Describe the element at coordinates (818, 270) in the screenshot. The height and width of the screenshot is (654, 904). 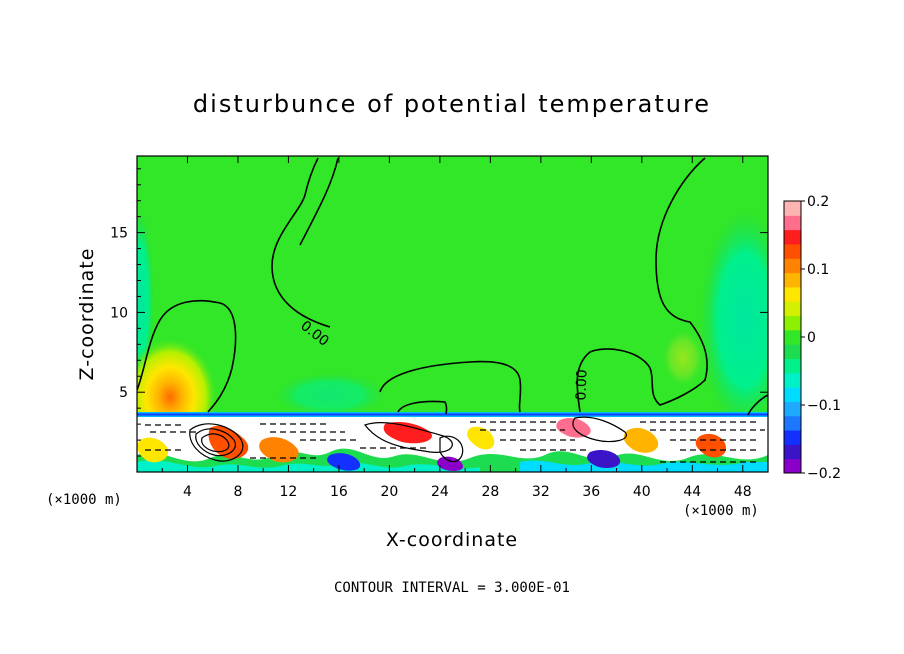
I see `colorbar-tick-label: 0.1` at that location.